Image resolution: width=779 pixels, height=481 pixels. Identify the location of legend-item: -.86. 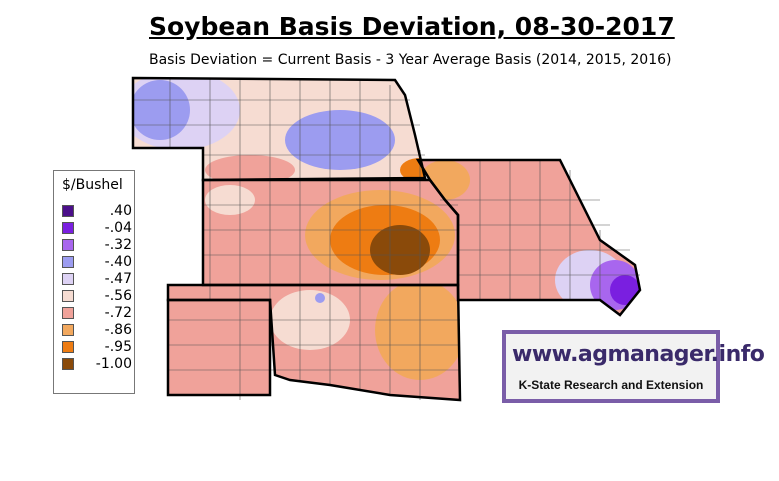
(99, 330).